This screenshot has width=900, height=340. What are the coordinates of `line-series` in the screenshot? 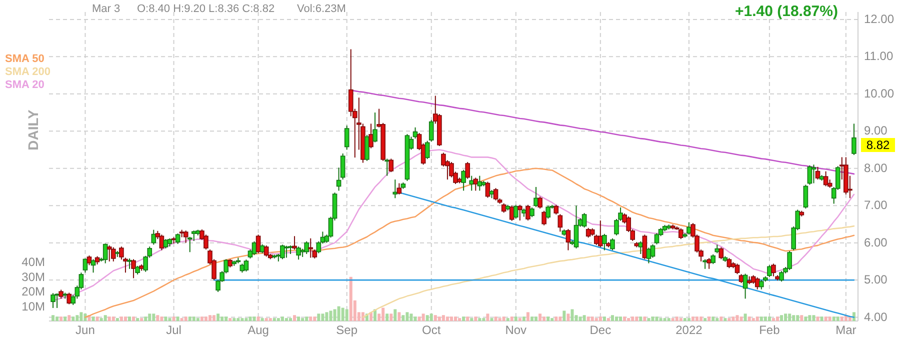 It's located at (608, 271).